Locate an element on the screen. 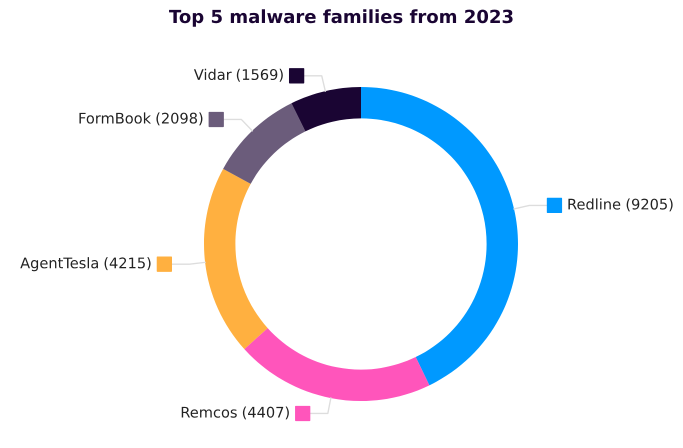  legend-label: Redline is located at coordinates (594, 204).